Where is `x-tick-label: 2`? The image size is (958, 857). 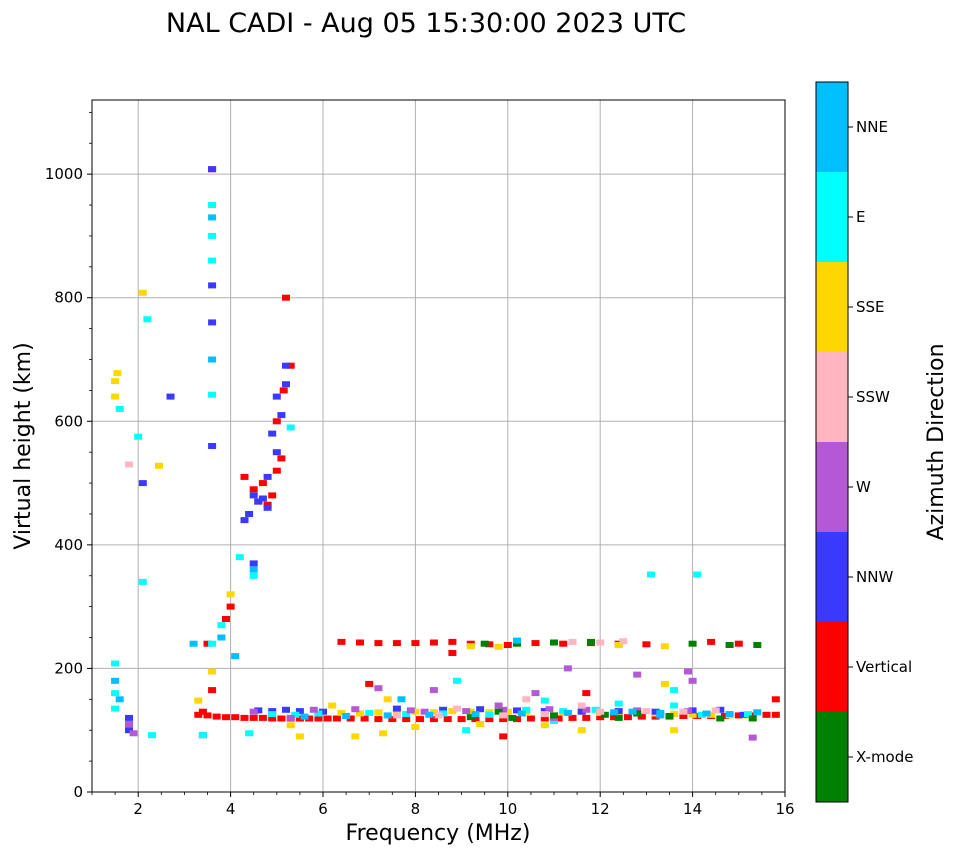 x-tick-label: 2 is located at coordinates (138, 809).